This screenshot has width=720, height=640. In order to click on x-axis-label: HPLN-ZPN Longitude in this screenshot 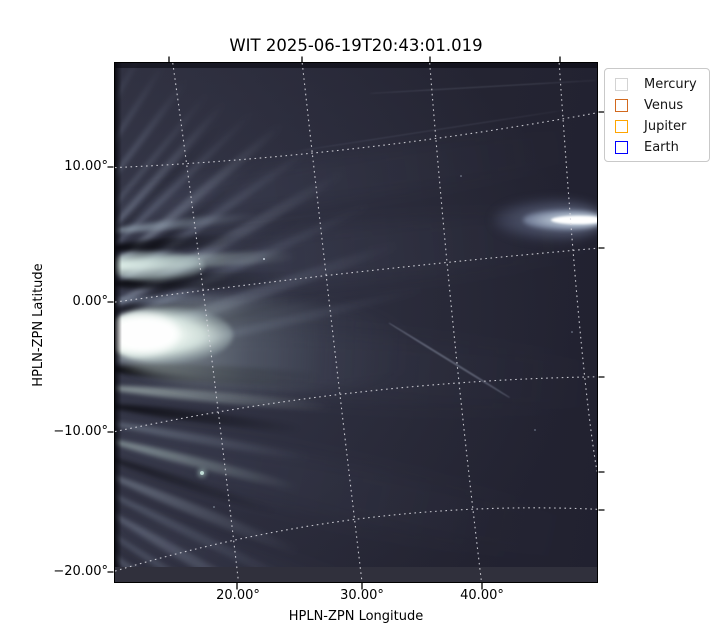, I will do `click(356, 616)`.